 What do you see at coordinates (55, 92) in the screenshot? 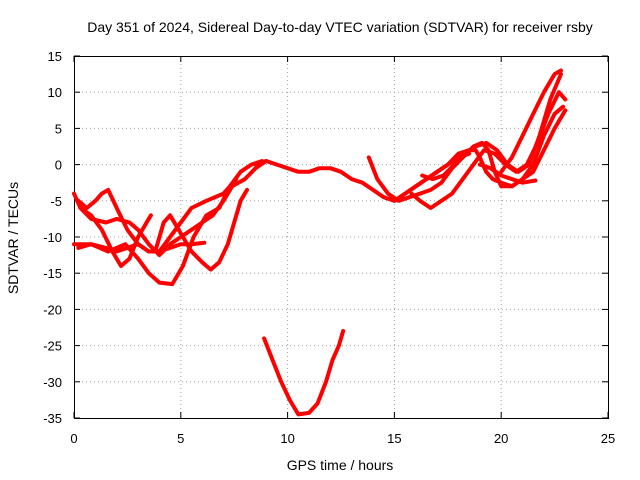
I see `y-tick-label: 10` at bounding box center [55, 92].